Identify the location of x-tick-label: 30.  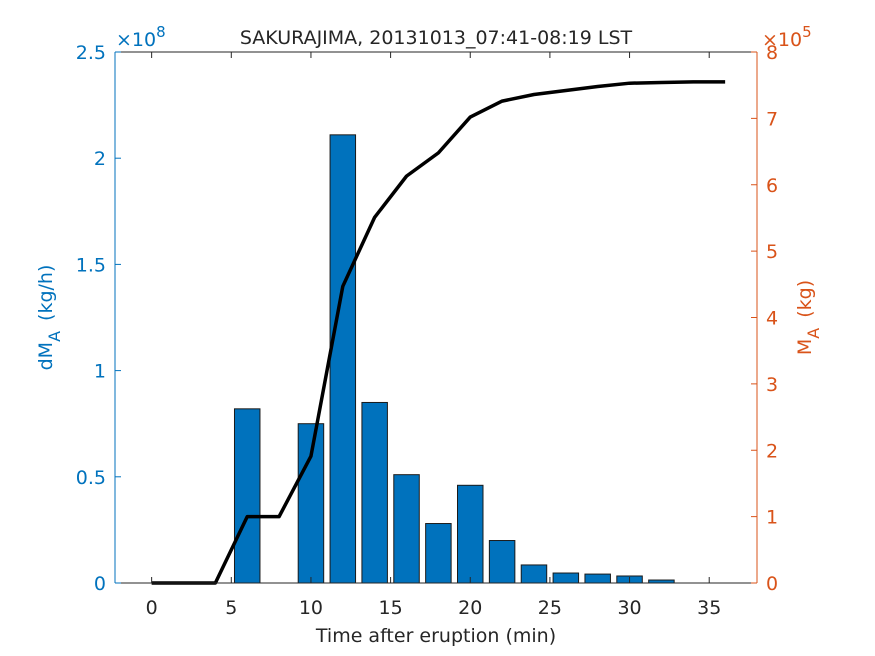
(629, 608).